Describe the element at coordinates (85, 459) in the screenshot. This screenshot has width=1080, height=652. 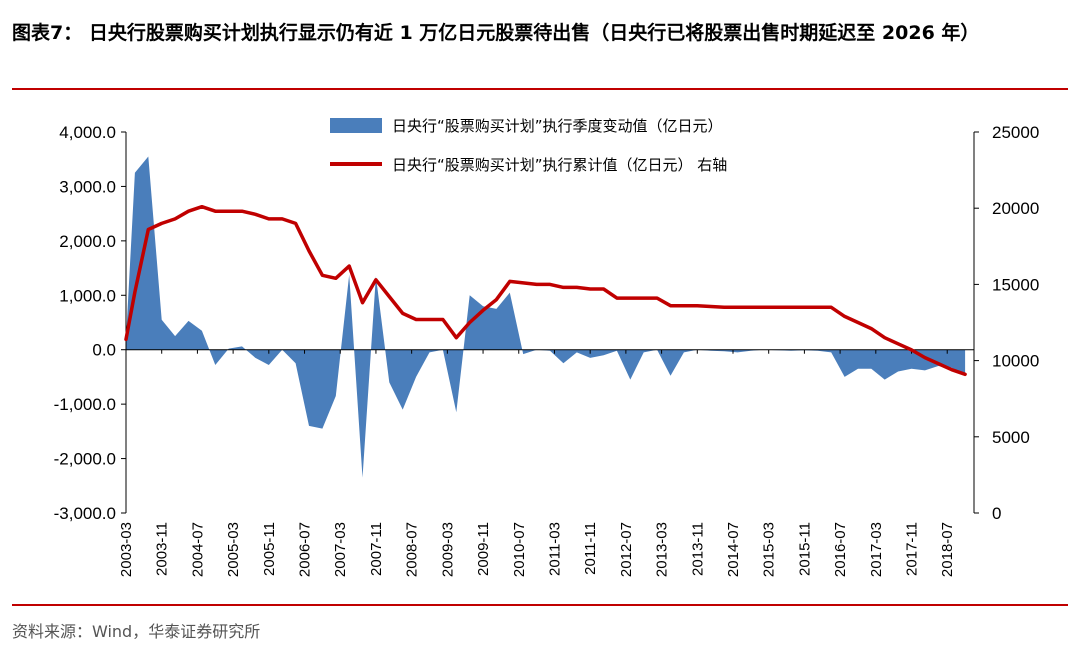
I see `y-left-tick-label: -2,000.0` at that location.